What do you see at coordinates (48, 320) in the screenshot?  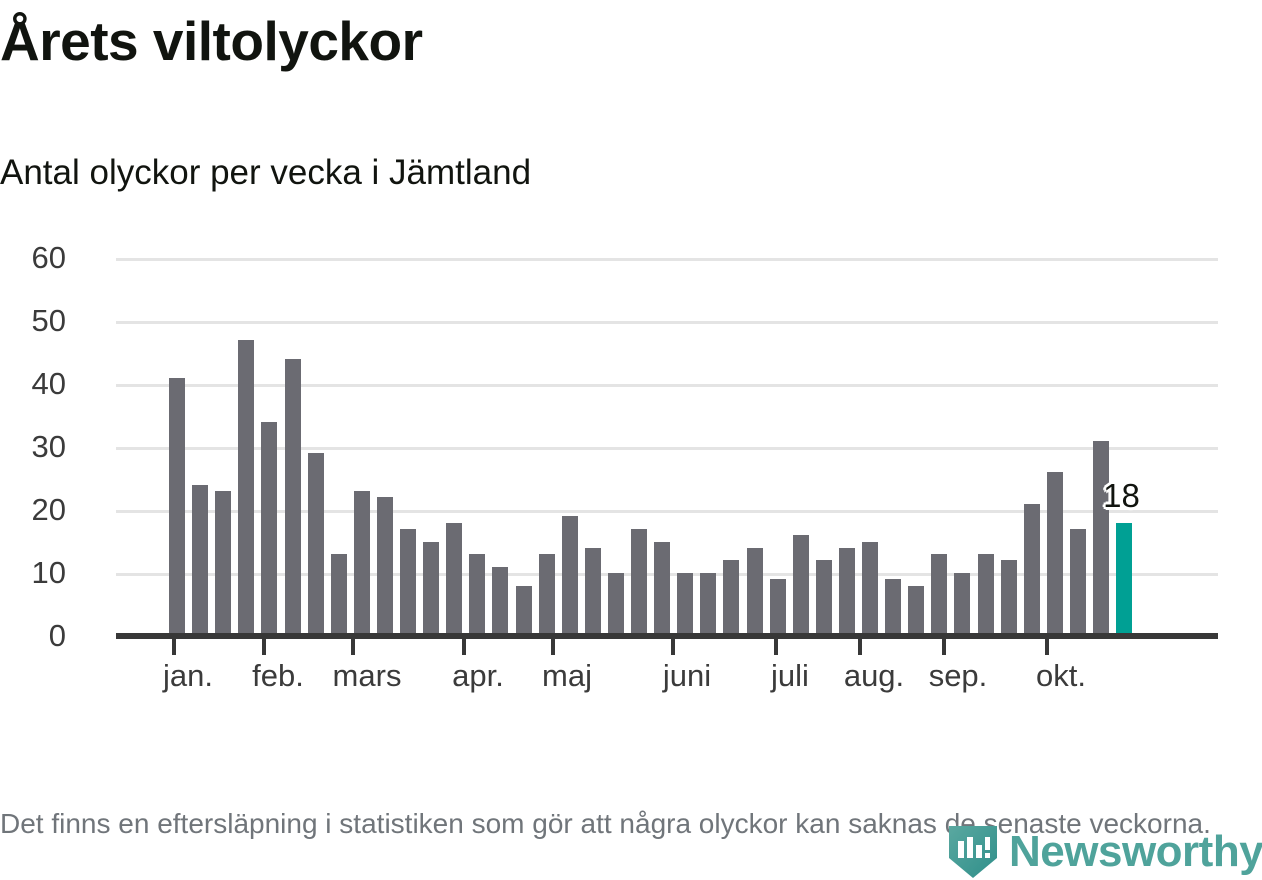 I see `y-axis-tick-label: 50` at bounding box center [48, 320].